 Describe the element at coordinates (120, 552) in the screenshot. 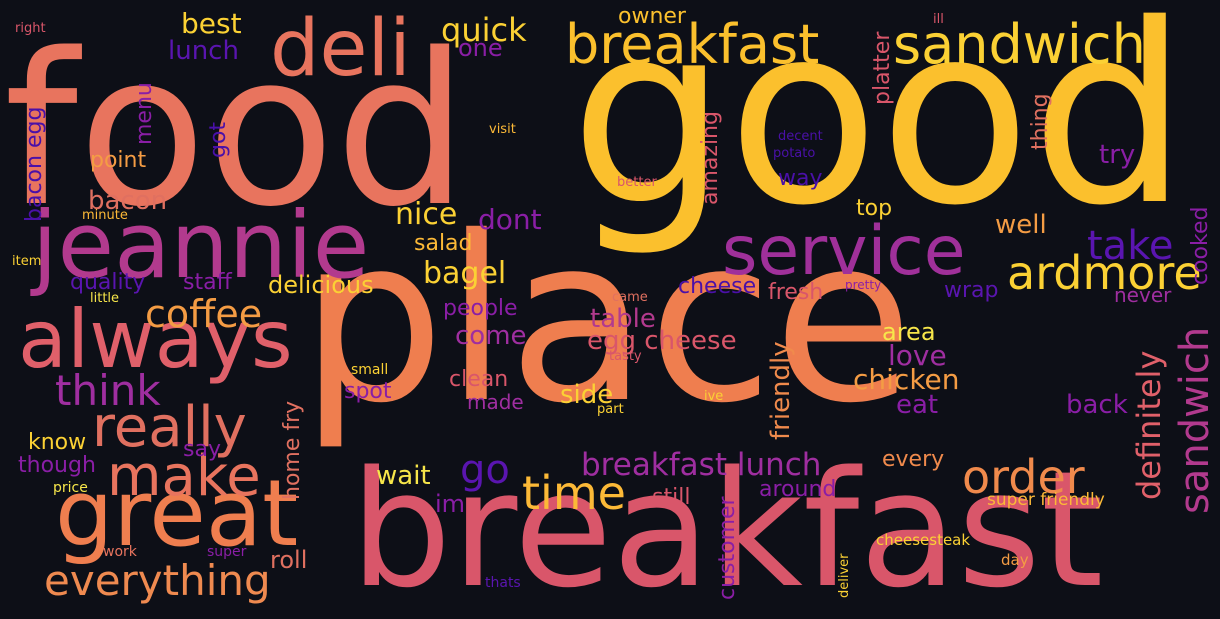

I see `word-work: work` at that location.